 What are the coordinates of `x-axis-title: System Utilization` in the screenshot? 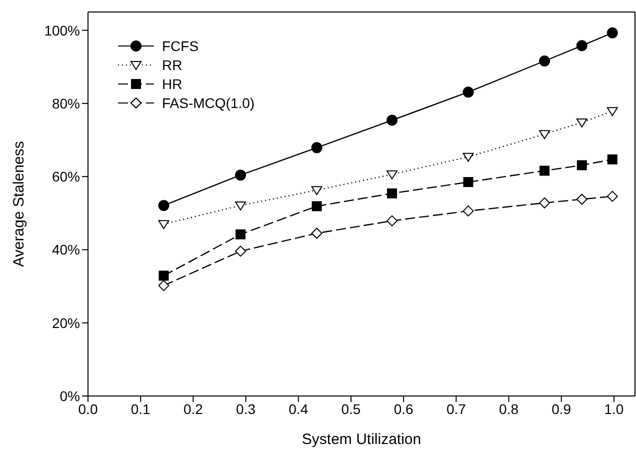 It's located at (362, 439).